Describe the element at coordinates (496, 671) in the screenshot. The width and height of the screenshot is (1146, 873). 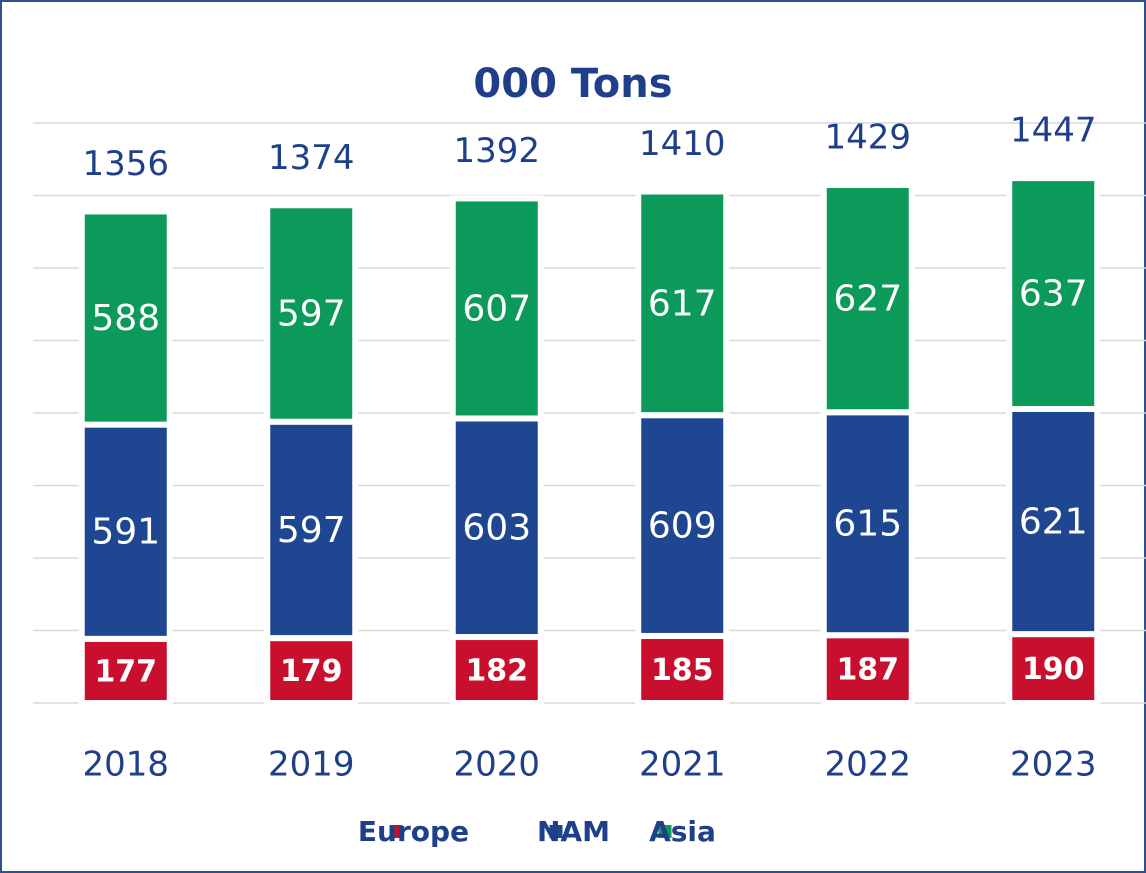
I see `value-label: 182` at that location.